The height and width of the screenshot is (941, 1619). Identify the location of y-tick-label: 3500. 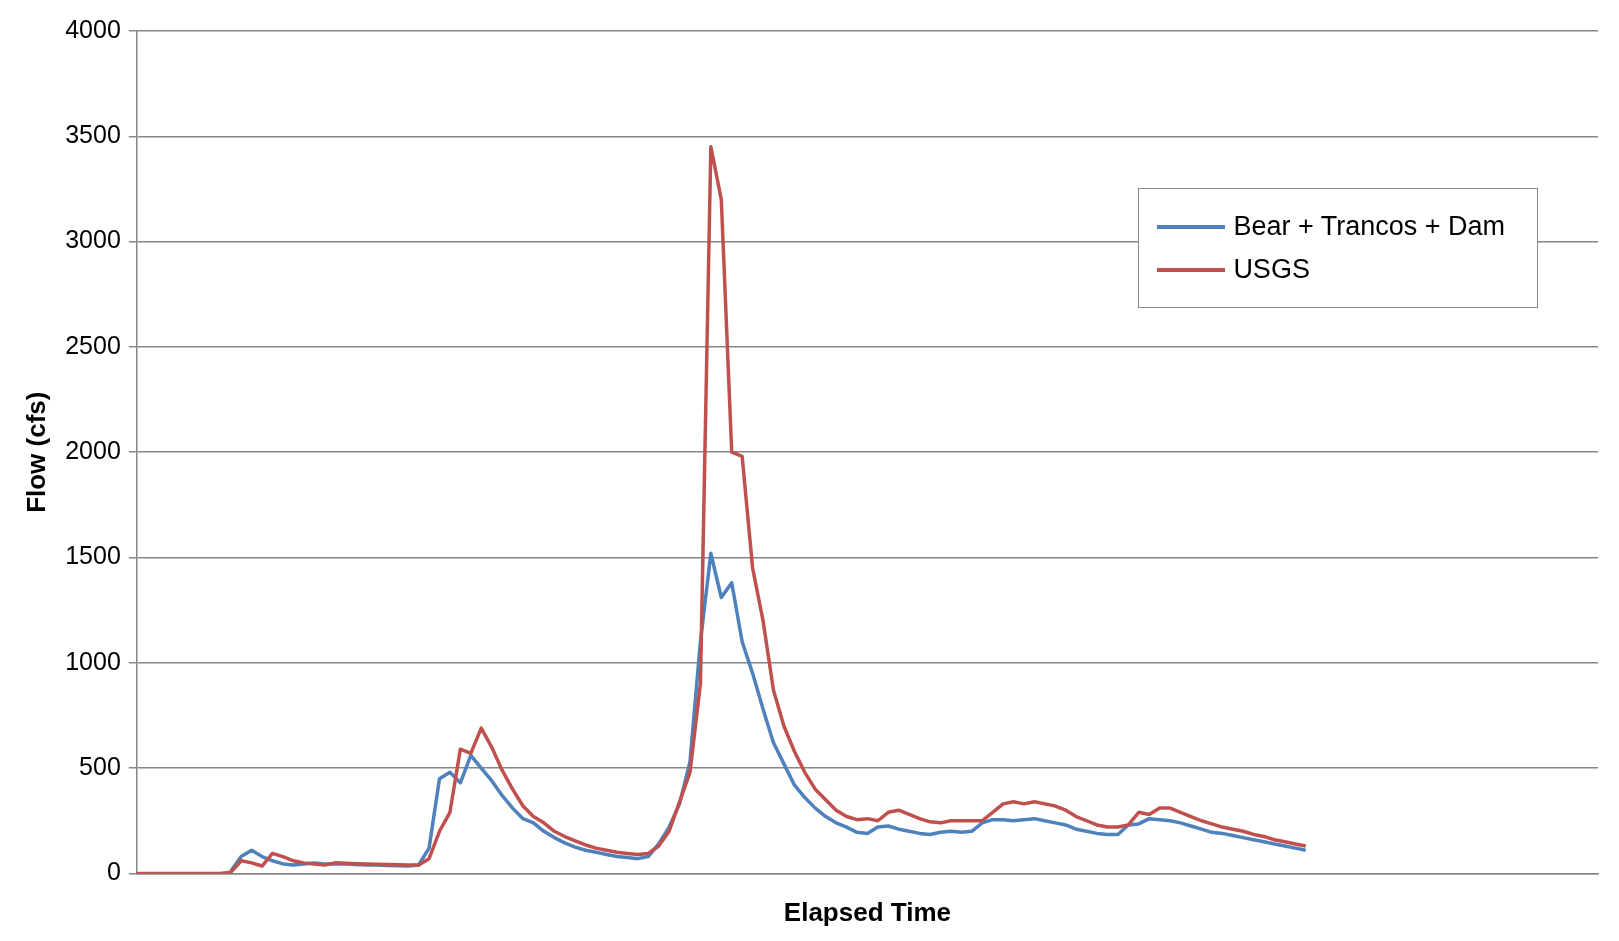
(93, 134).